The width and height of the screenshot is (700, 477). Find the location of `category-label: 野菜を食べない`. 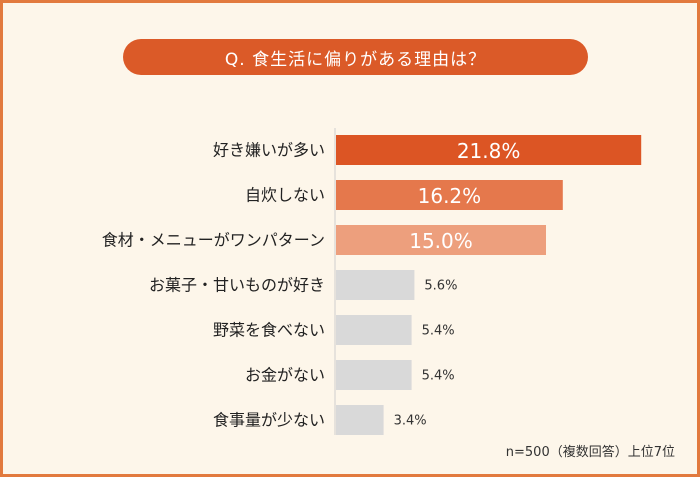

category-label: 野菜を食べない is located at coordinates (269, 330).